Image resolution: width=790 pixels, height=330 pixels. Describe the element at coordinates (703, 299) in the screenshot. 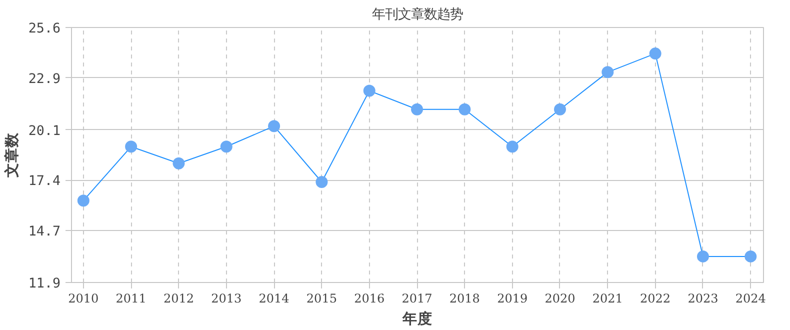

I see `x-tick-label: 2023` at that location.